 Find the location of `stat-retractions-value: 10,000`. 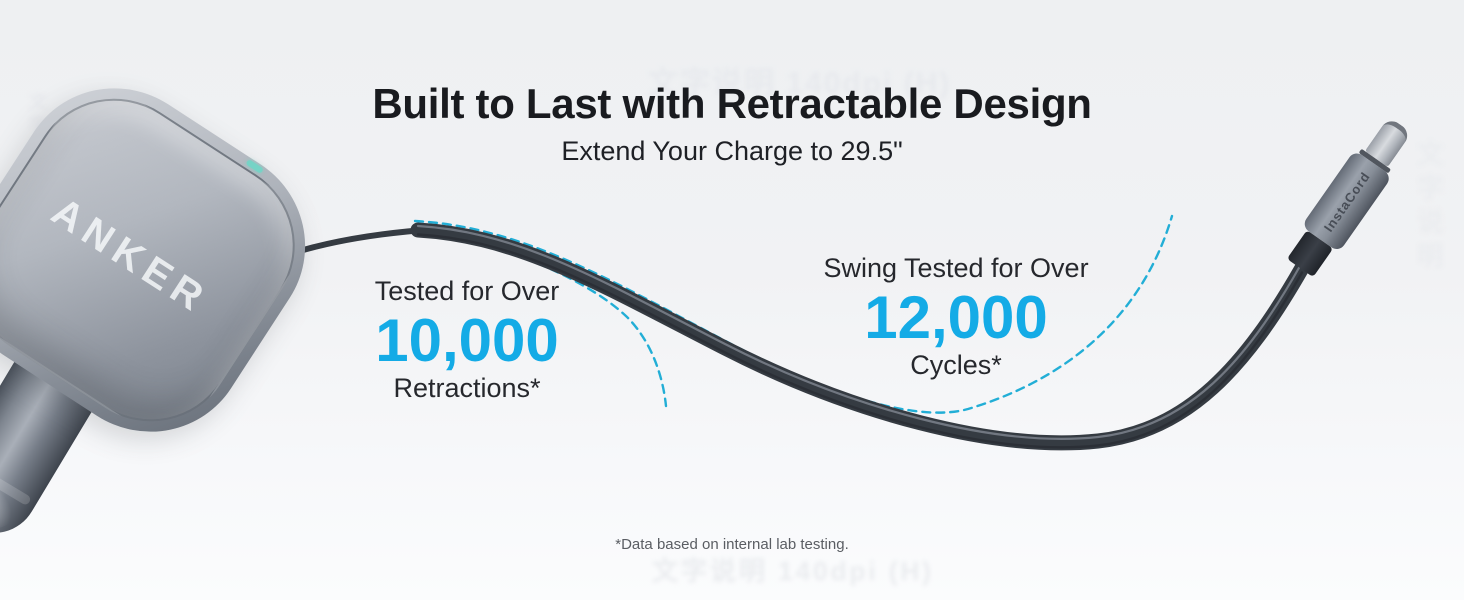

stat-retractions-value: 10,000 is located at coordinates (467, 340).